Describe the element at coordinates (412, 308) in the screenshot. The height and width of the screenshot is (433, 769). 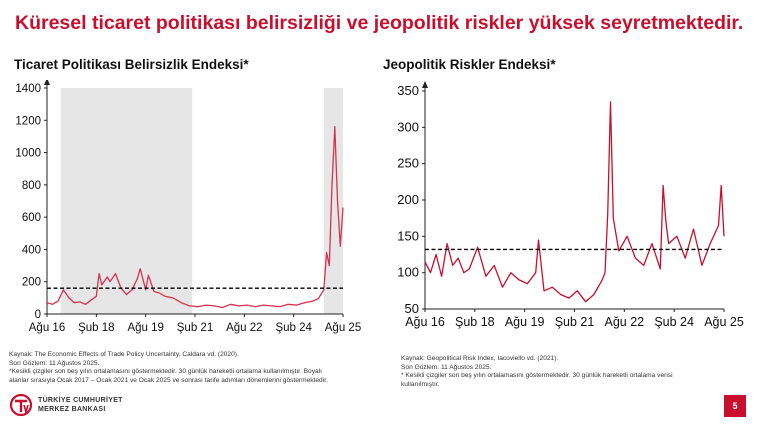
I see `y-tick-label: 50` at that location.